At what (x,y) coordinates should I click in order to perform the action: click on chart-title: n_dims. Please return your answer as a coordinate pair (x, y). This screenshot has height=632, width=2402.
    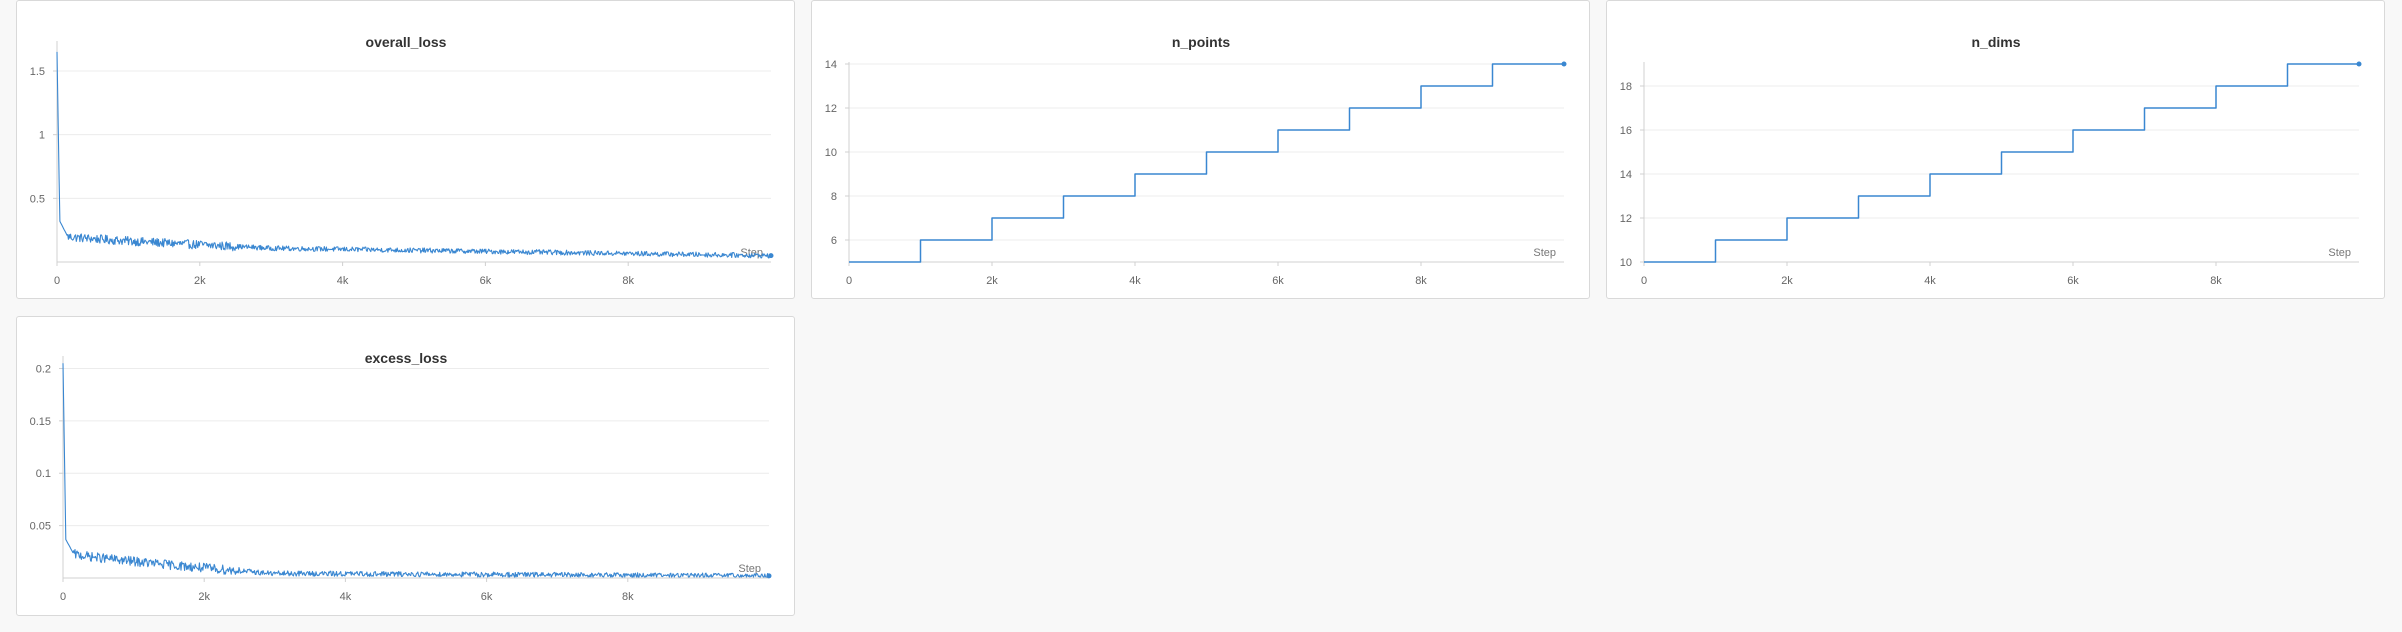
    Looking at the image, I should click on (1995, 42).